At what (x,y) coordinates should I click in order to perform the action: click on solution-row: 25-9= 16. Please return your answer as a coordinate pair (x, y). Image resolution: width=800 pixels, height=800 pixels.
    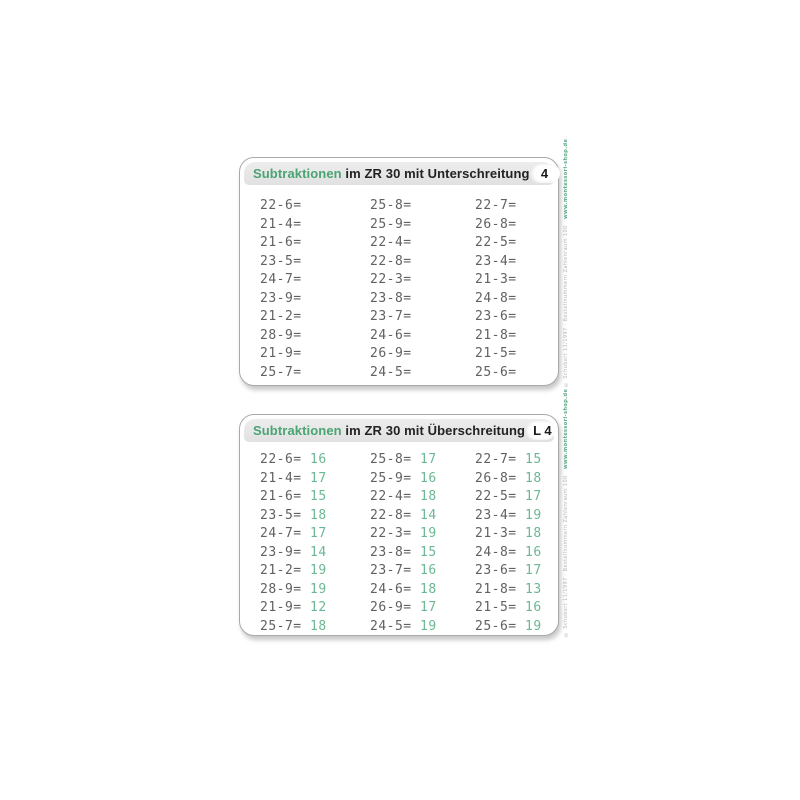
    Looking at the image, I should click on (403, 479).